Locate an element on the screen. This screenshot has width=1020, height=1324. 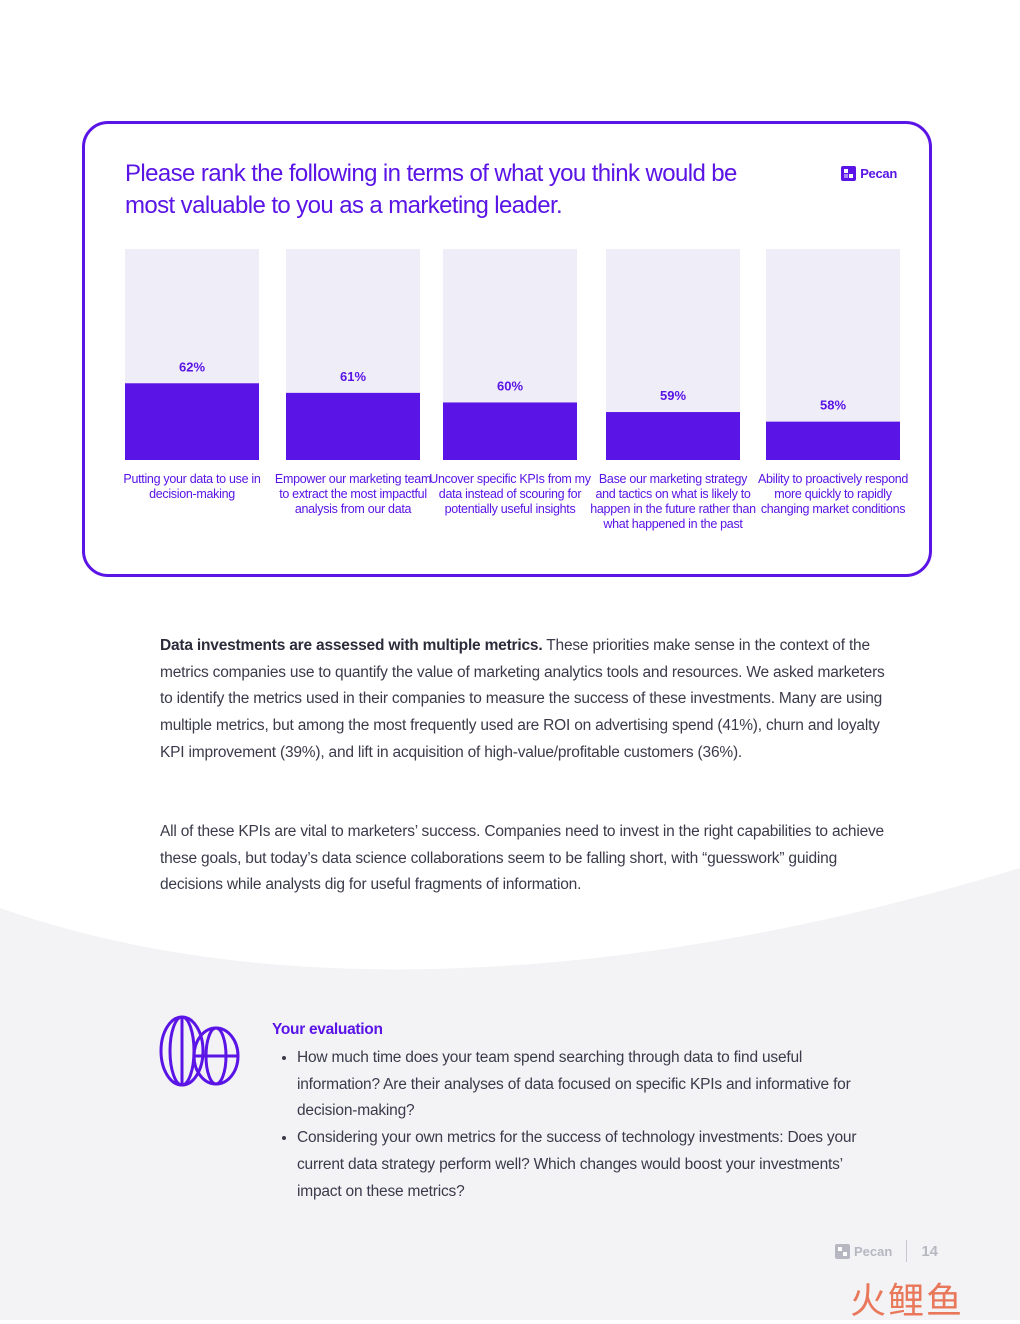
evaluation-heading: Your evaluation is located at coordinates (327, 1029).